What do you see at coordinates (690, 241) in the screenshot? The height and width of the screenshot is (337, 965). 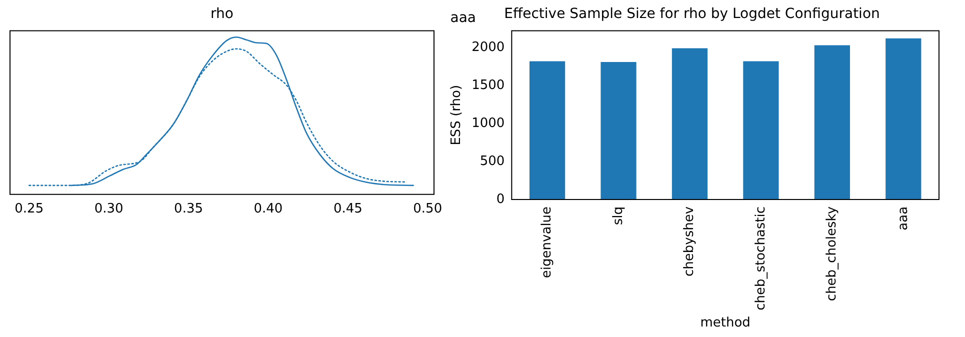 I see `x-tick-label: chebyshev` at bounding box center [690, 241].